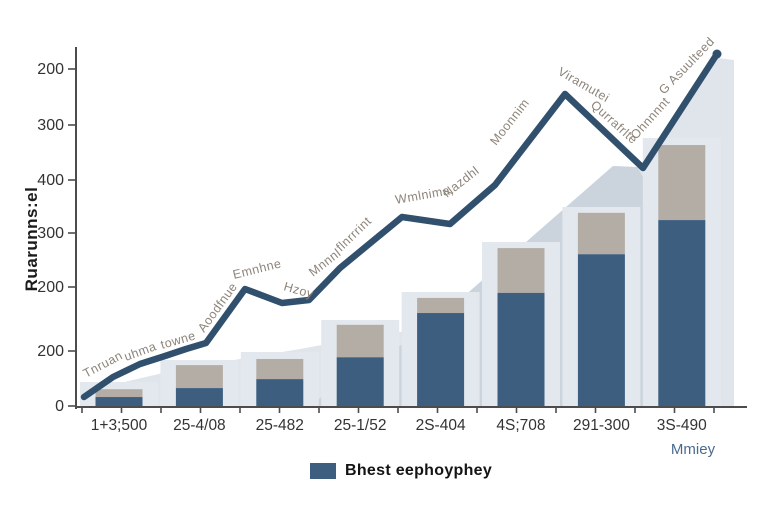  I want to click on x-tick-label: 25-4/08, so click(199, 425).